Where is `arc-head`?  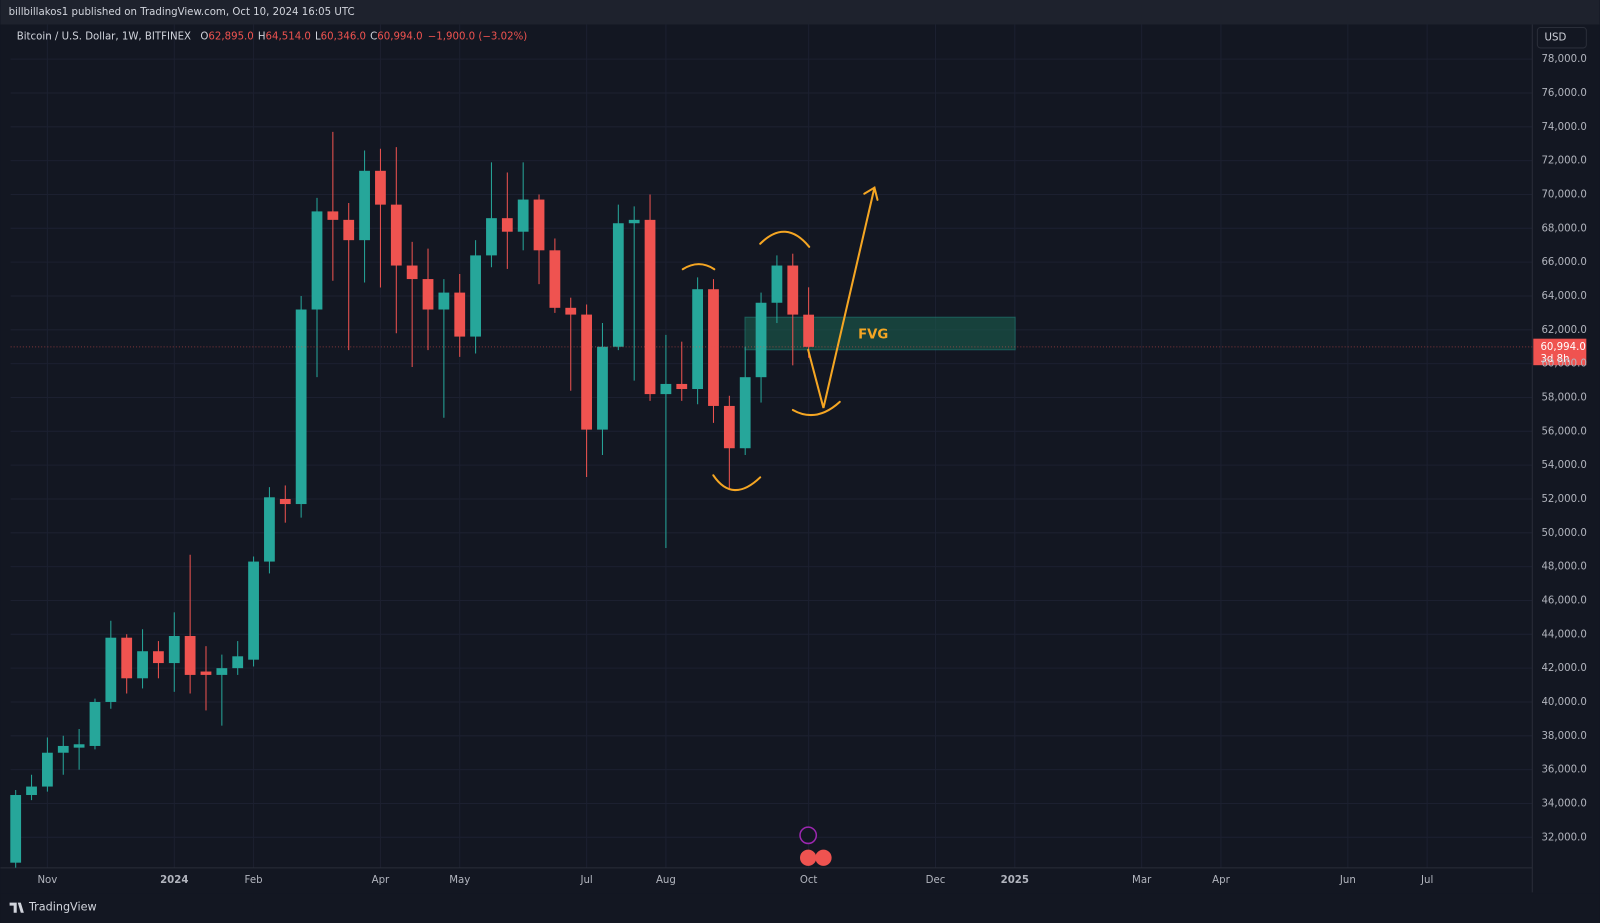
arc-head is located at coordinates (785, 239).